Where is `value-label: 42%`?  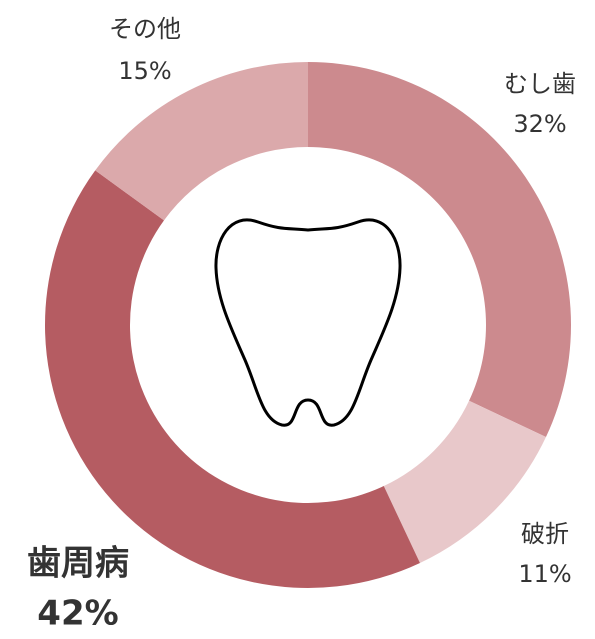 value-label: 42% is located at coordinates (77, 614).